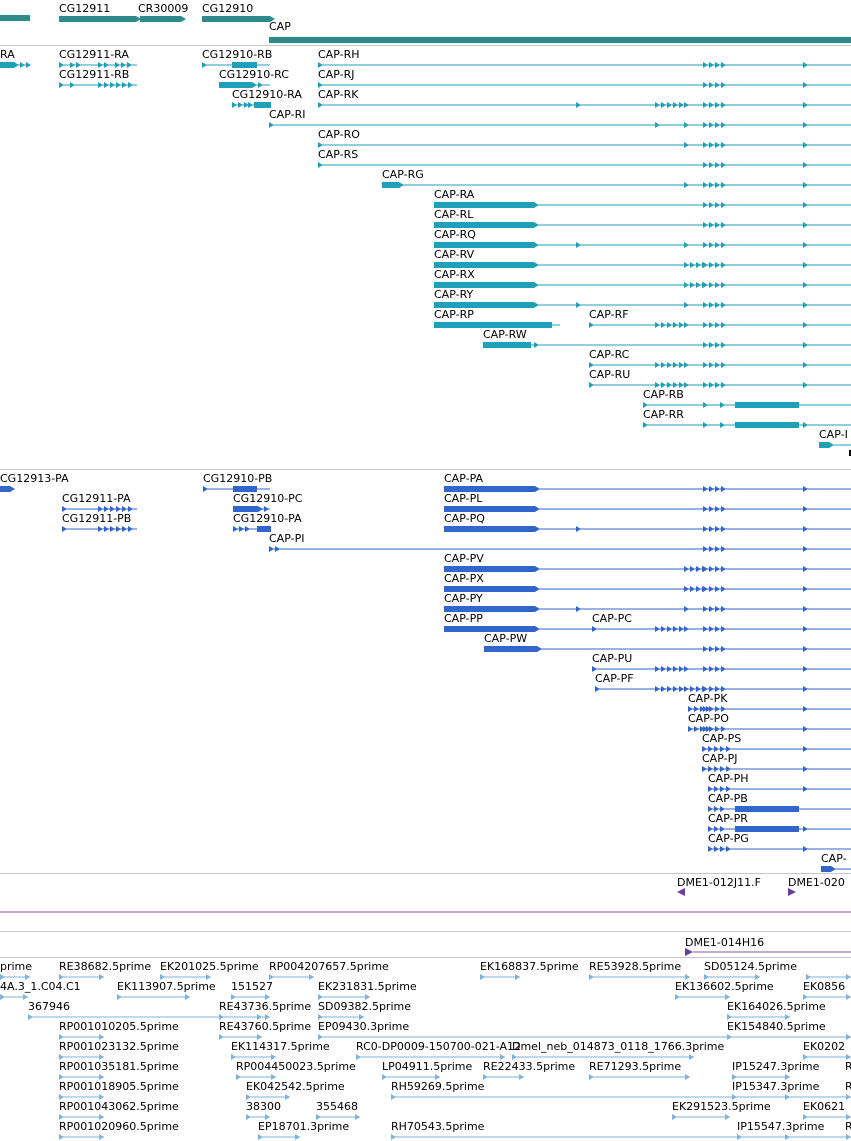 This screenshot has height=1141, width=851. Describe the element at coordinates (663, 394) in the screenshot. I see `transcript-label: CAP-RB` at that location.